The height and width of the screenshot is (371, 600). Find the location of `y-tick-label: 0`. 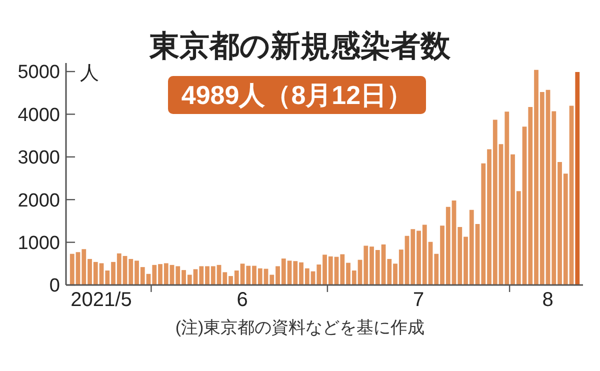

y-tick-label: 0 is located at coordinates (54, 286).